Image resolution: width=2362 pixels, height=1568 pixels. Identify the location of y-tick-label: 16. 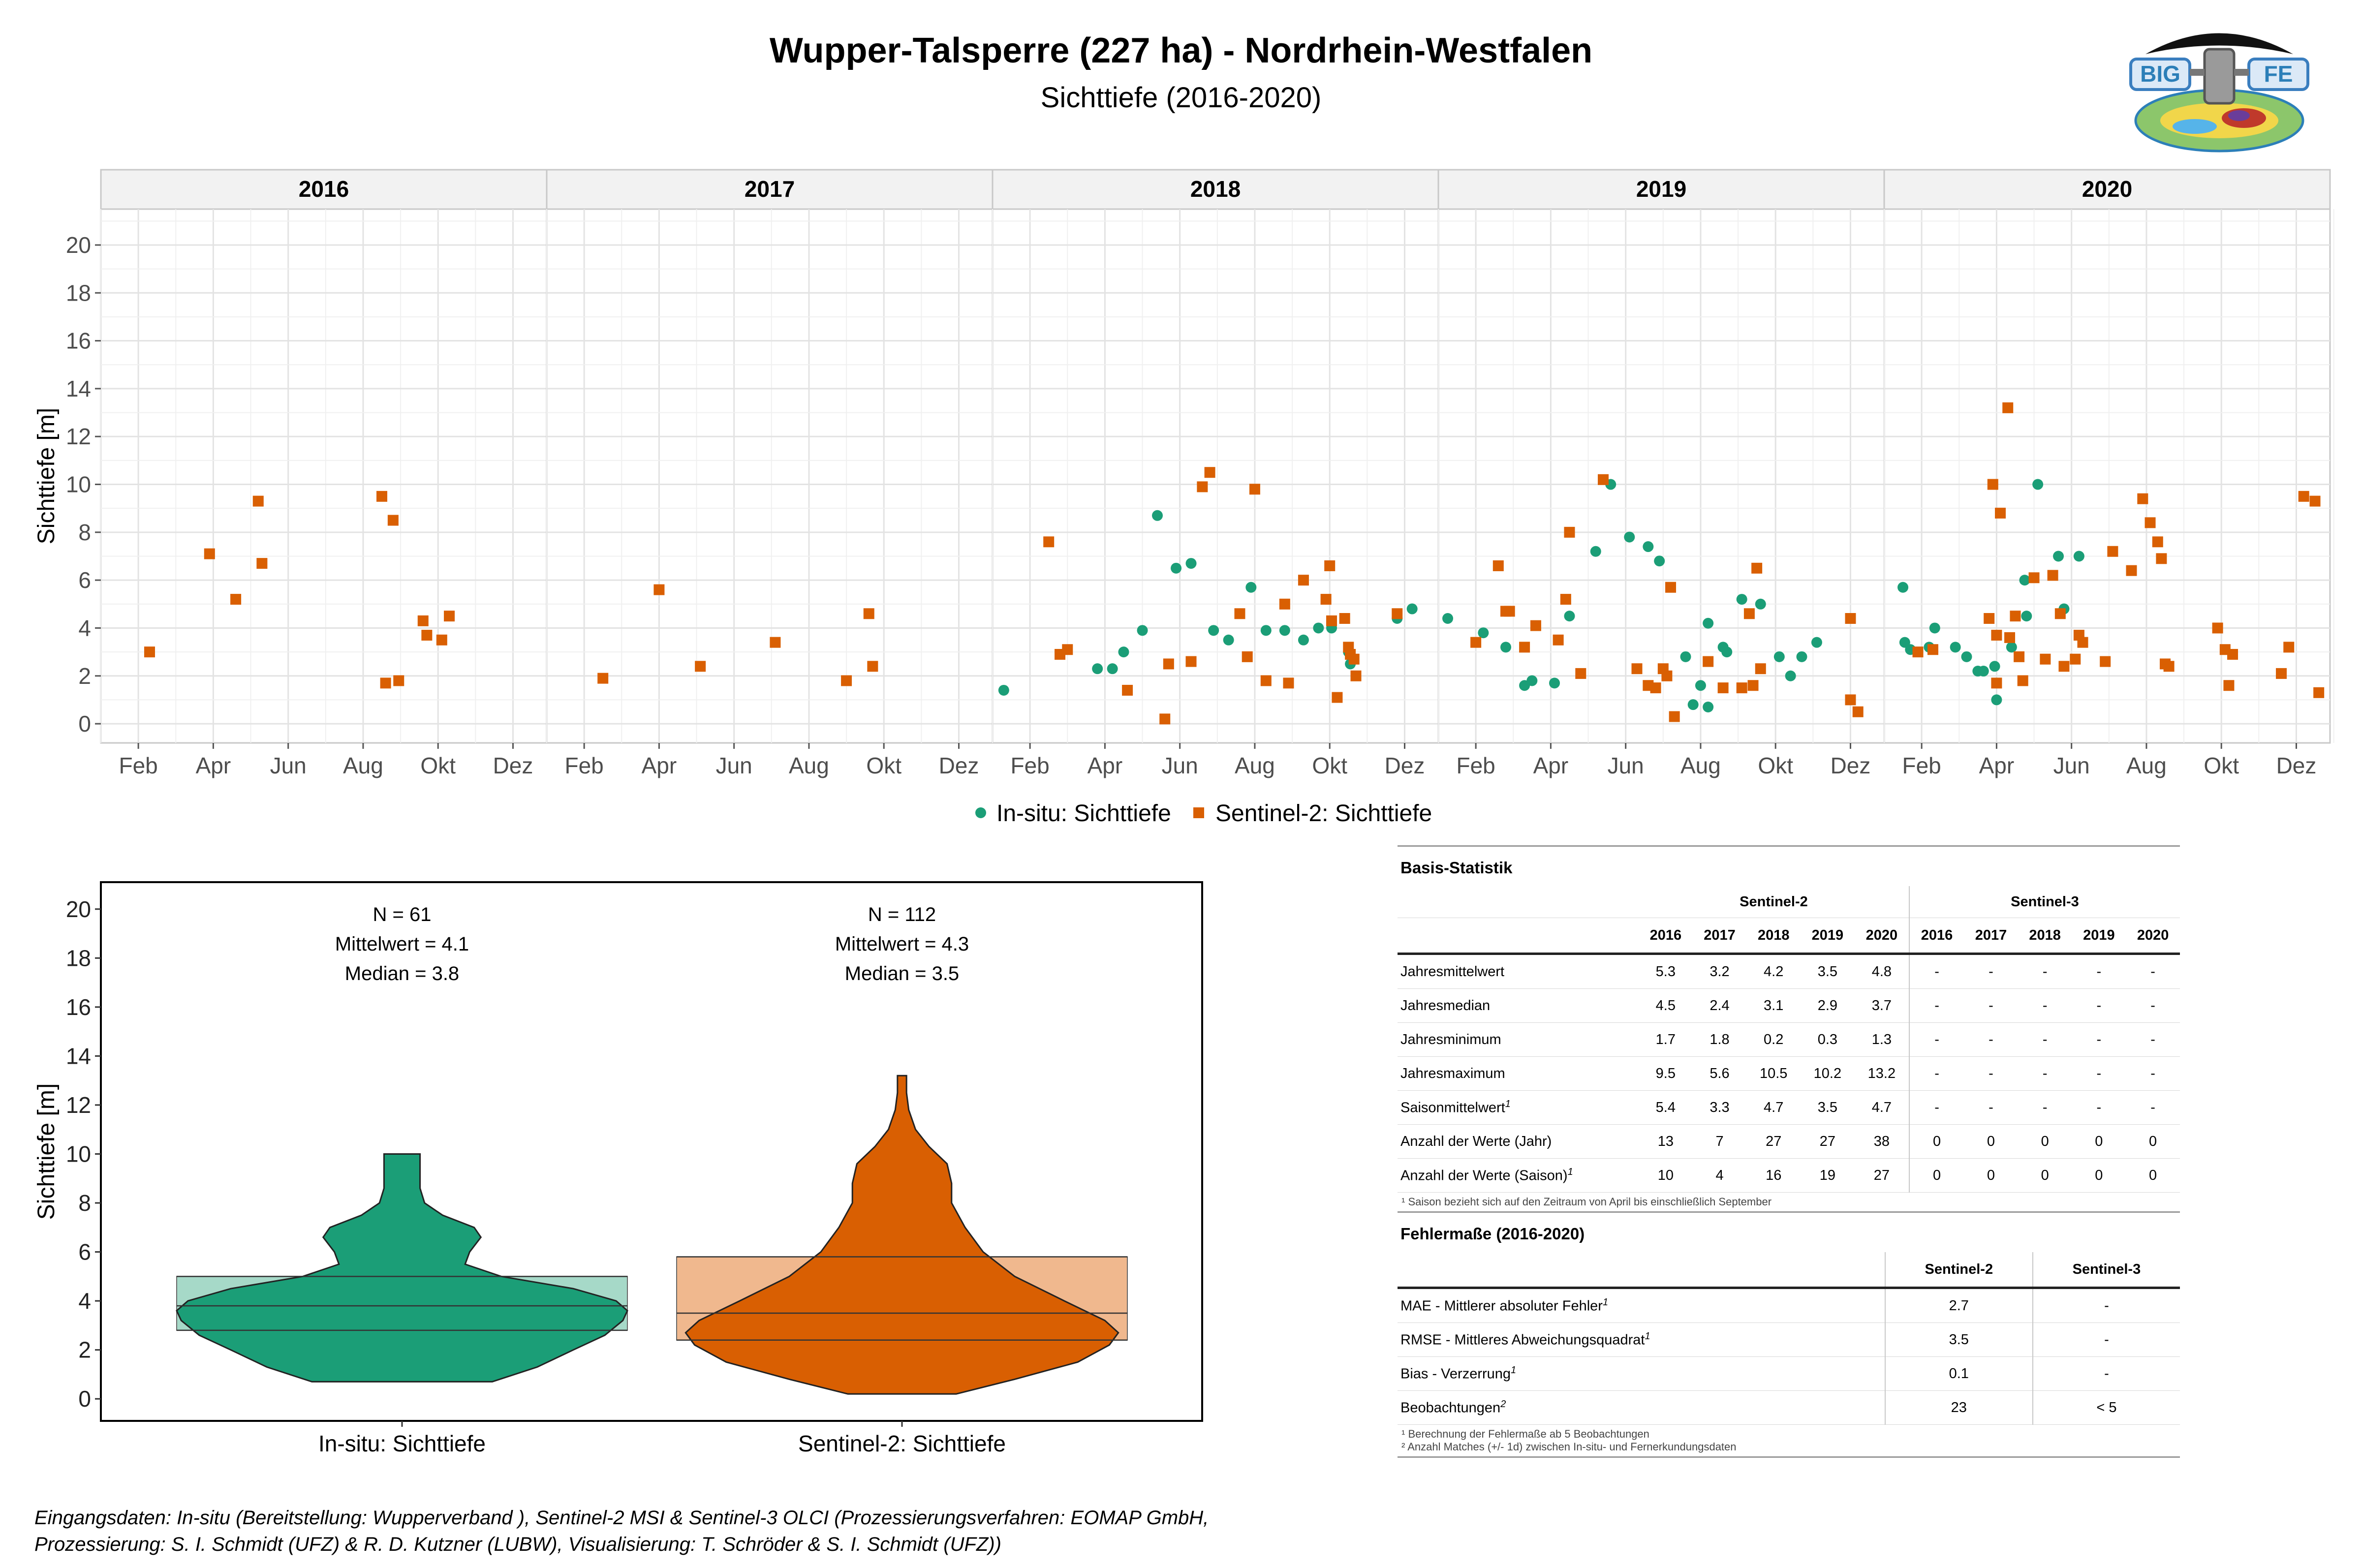
(78, 341).